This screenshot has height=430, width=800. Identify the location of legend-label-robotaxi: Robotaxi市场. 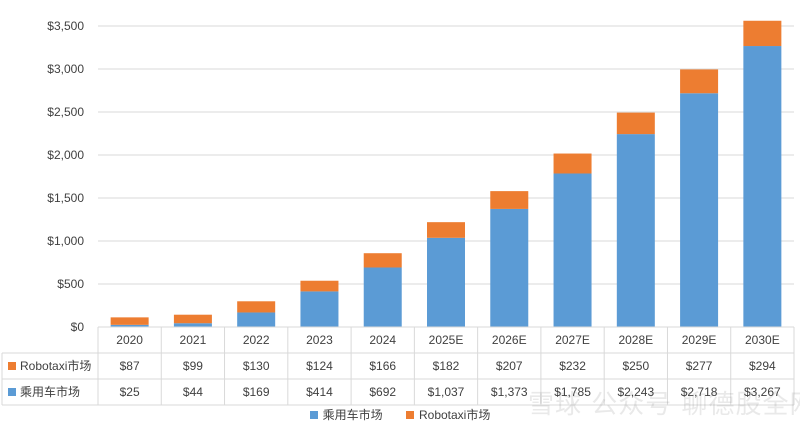
(454, 415).